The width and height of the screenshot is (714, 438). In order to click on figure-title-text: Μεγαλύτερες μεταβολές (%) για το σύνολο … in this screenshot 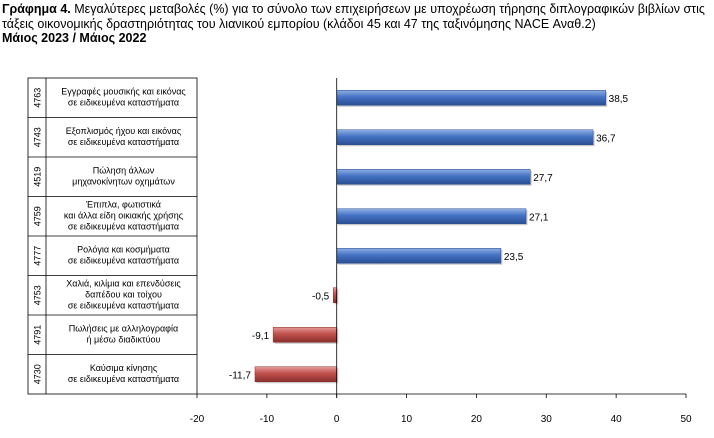, I will do `click(353, 16)`.